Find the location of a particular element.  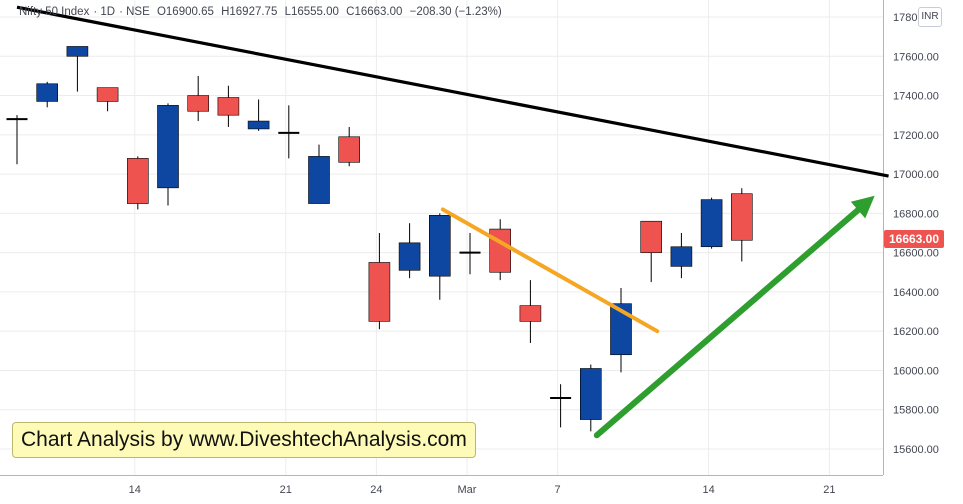

rising-arrow-shaft is located at coordinates (727, 323).